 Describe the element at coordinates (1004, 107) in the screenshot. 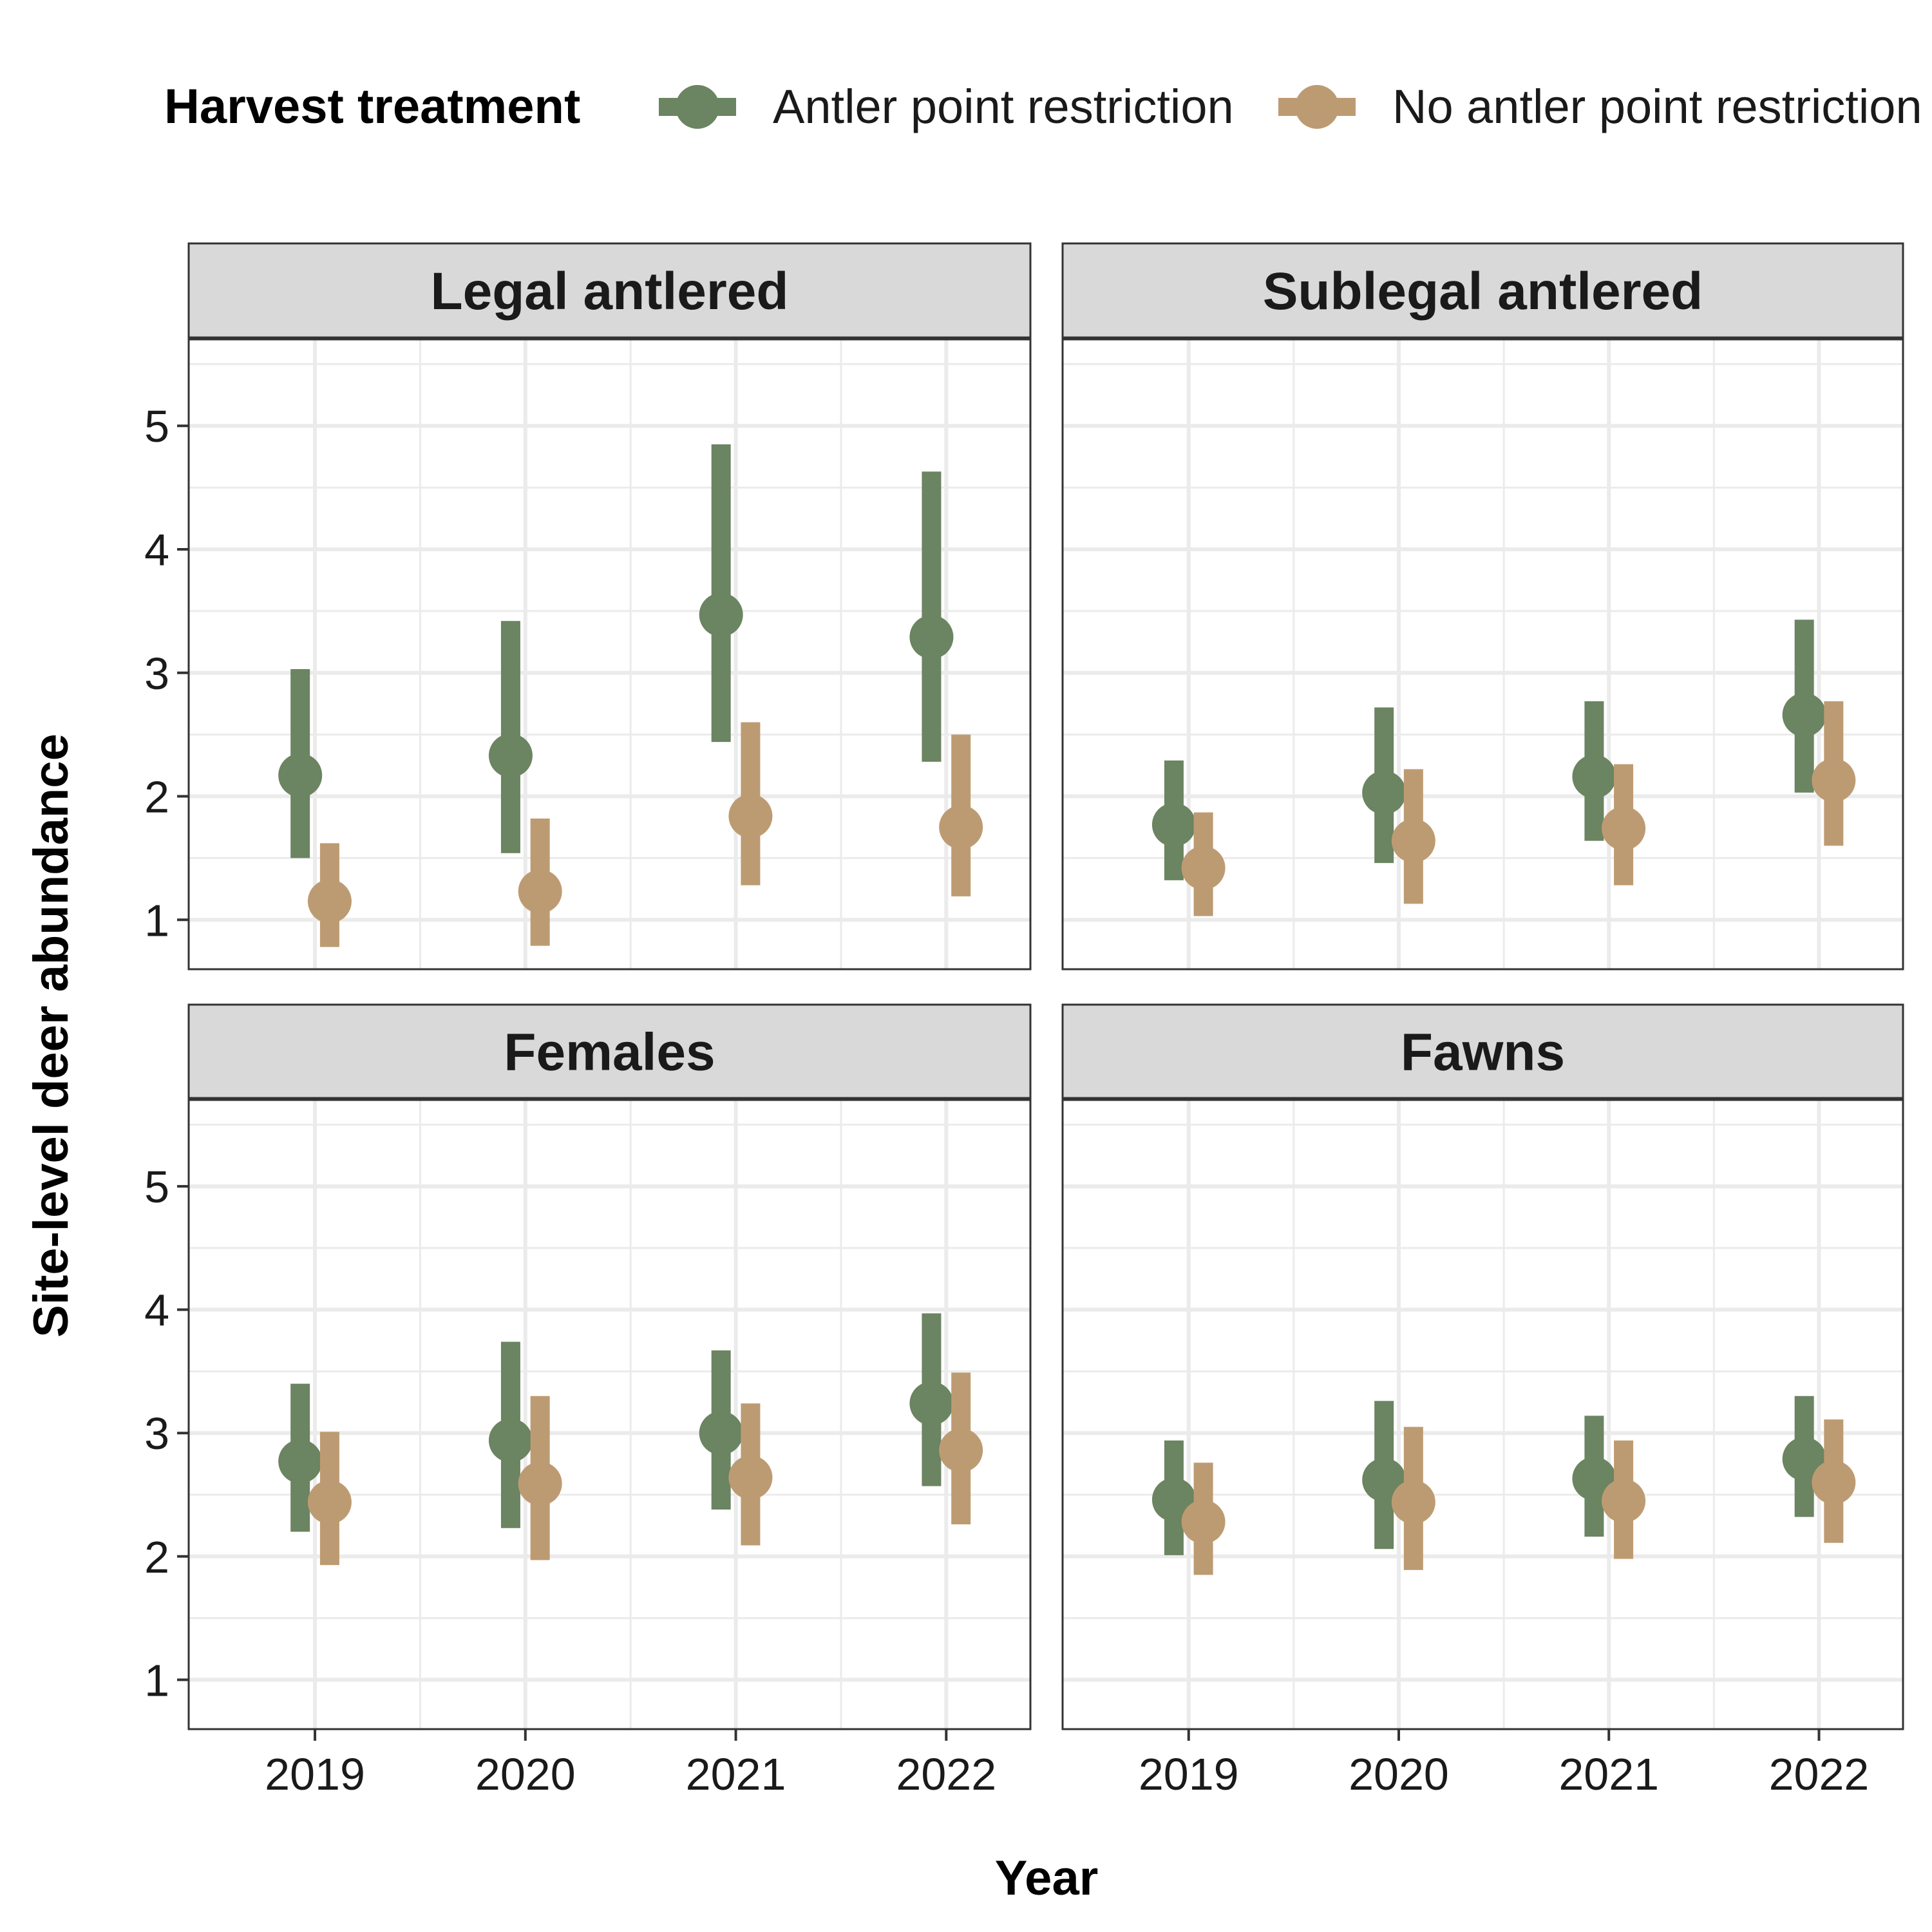

I see `legend-label: Antler point restriction` at that location.